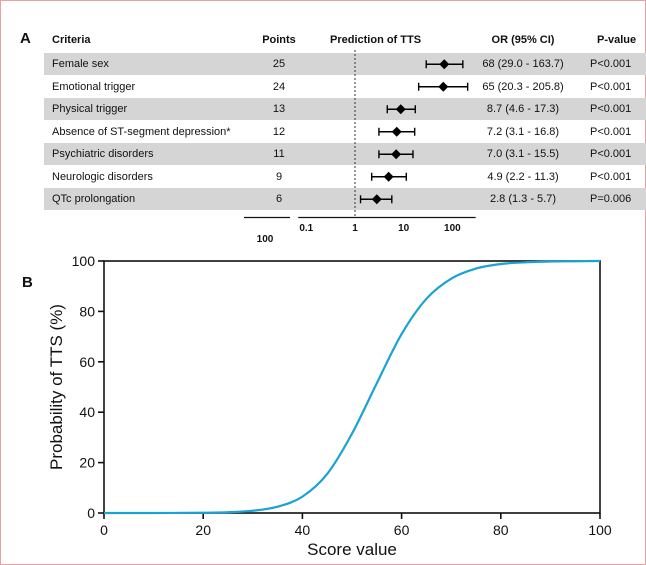 This screenshot has height=565, width=646. What do you see at coordinates (102, 176) in the screenshot?
I see `criteria-cell: Neurologic disorders` at bounding box center [102, 176].